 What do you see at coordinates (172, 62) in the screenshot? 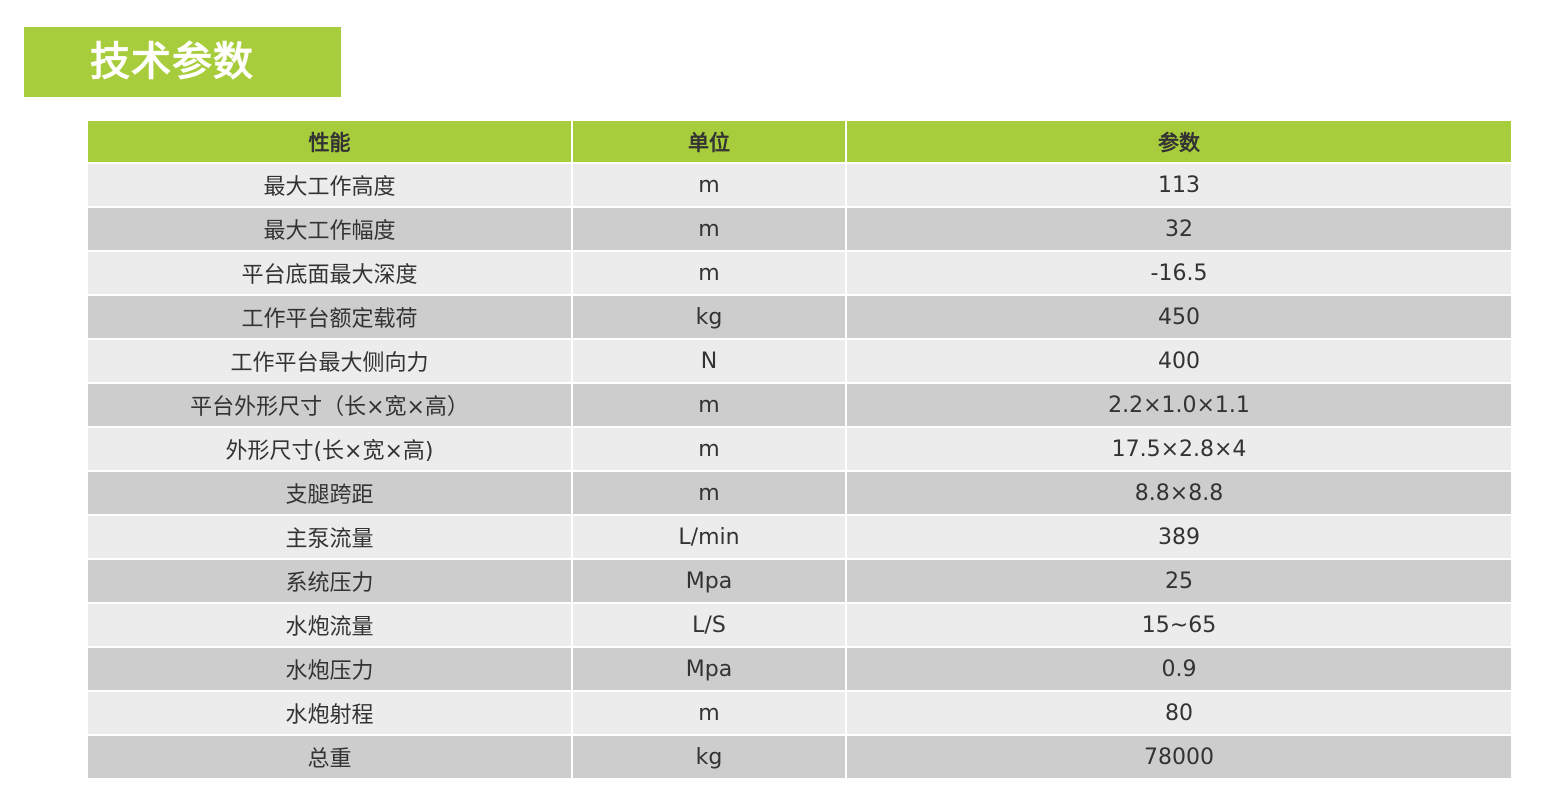
I see `section-title: 技术参数` at bounding box center [172, 62].